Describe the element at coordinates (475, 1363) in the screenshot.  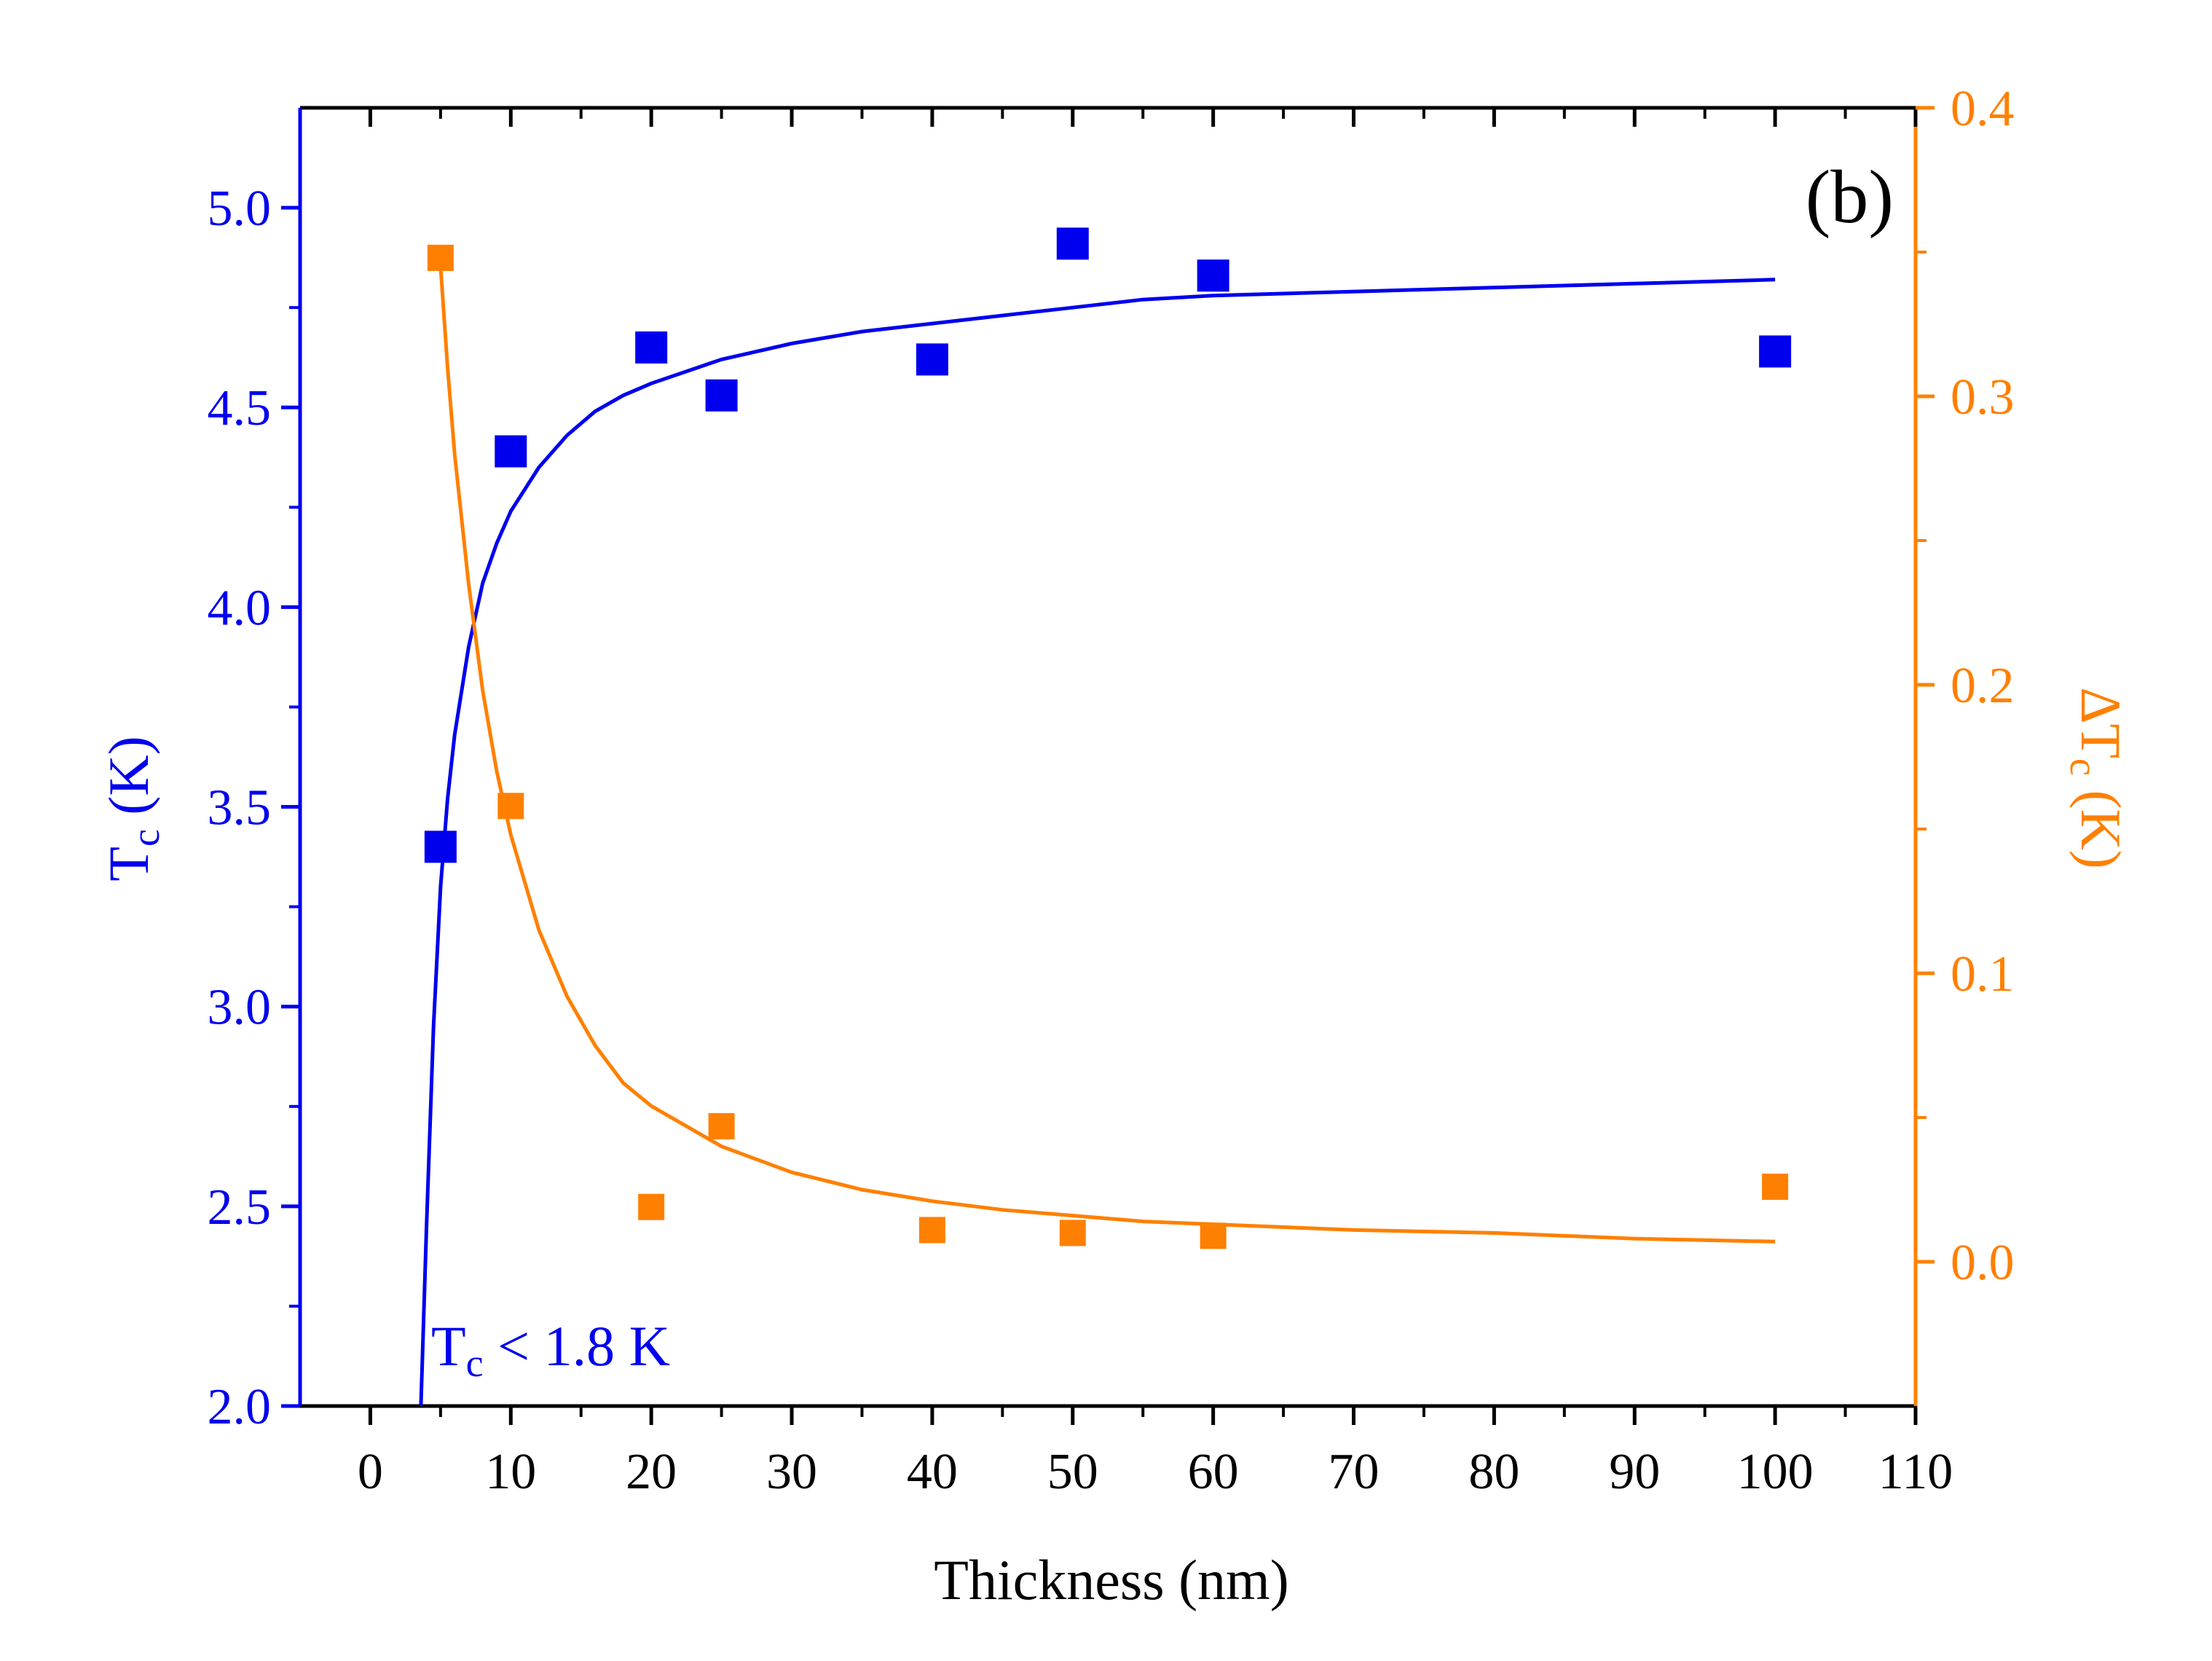
I see `threshold-annotation-sub: c` at that location.